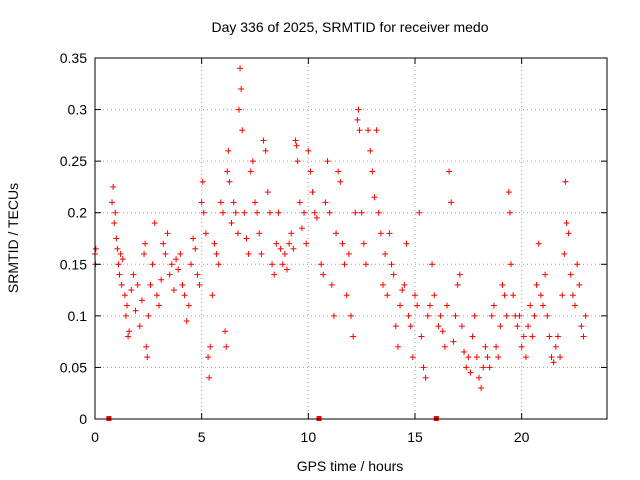 Image resolution: width=640 pixels, height=480 pixels. What do you see at coordinates (415, 437) in the screenshot?
I see `x-tick-label: 15` at bounding box center [415, 437].